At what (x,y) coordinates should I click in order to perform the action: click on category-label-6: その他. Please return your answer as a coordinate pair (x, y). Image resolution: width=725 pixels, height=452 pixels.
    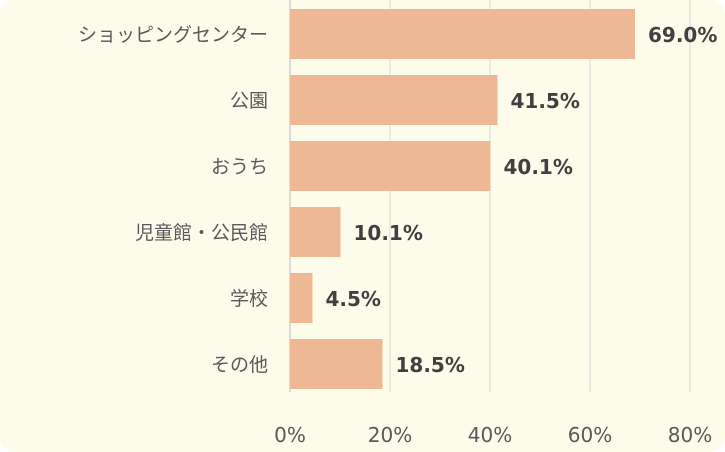
    Looking at the image, I should click on (239, 365).